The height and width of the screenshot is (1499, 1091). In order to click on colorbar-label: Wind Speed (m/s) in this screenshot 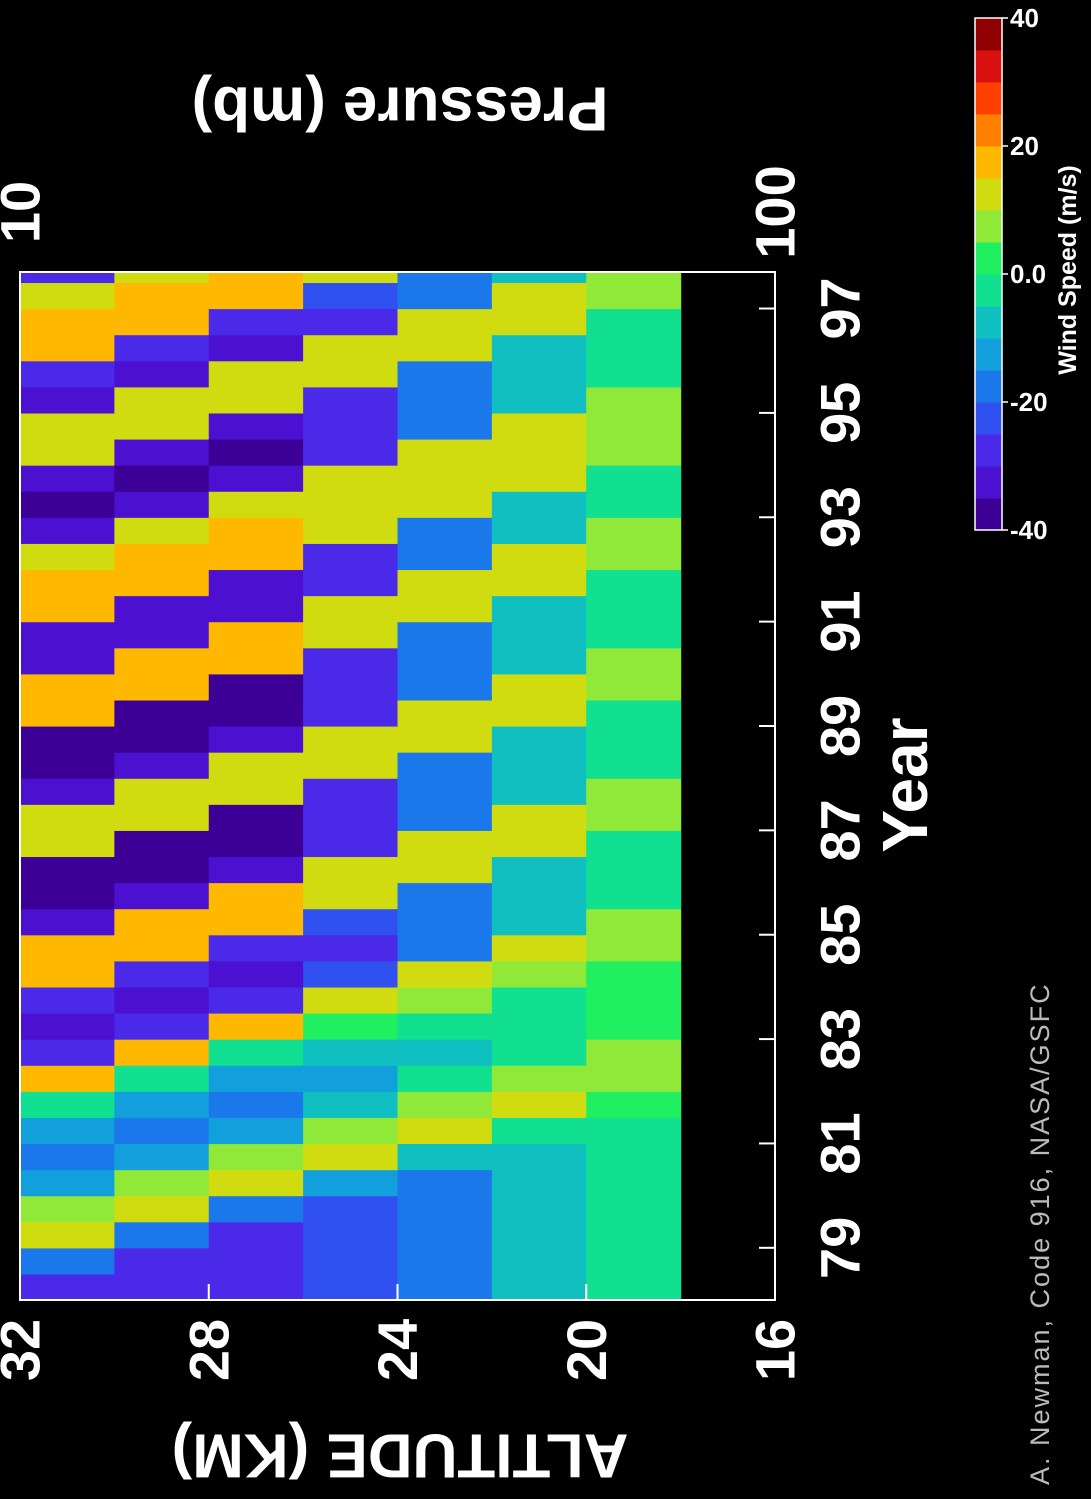, I will do `click(1068, 270)`.